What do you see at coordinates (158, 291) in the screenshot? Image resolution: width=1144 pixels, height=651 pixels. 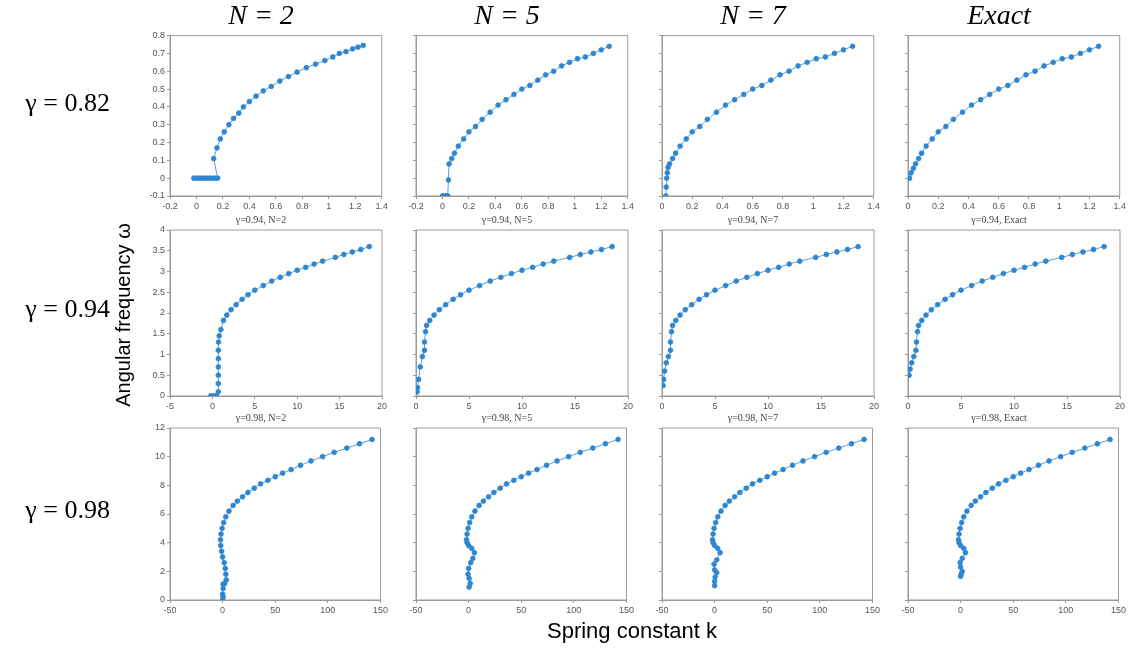 I see `y-tick-label: 2.5` at bounding box center [158, 291].